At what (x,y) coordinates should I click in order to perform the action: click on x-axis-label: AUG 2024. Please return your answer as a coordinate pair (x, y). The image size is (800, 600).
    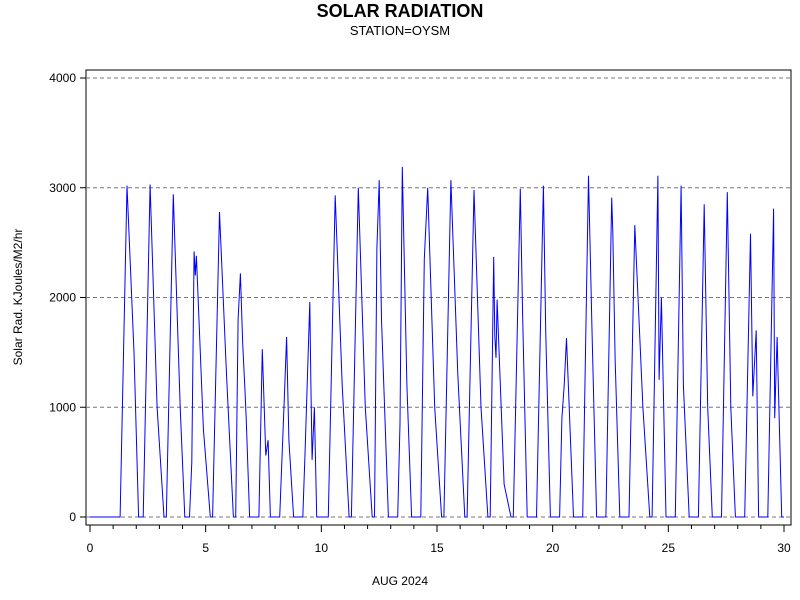
    Looking at the image, I should click on (400, 581).